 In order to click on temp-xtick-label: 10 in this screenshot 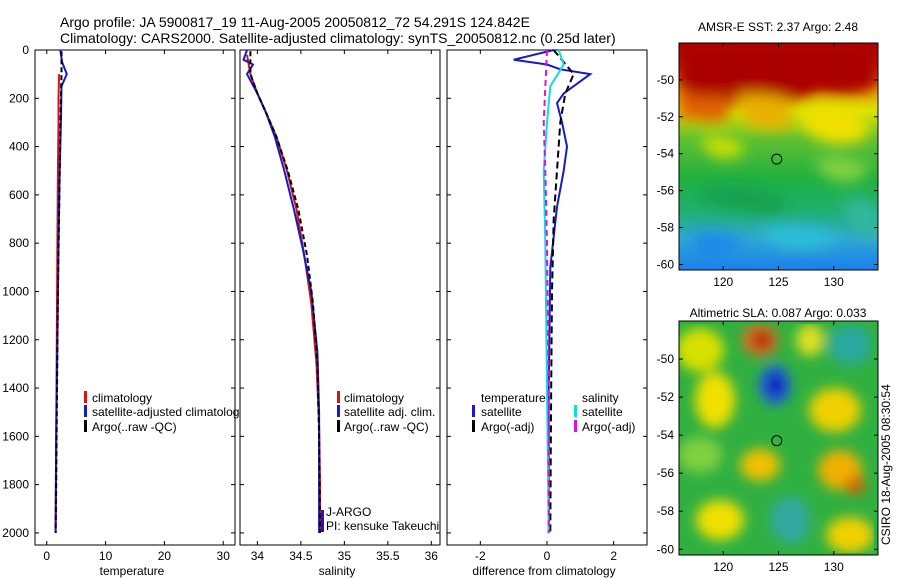, I will do `click(106, 556)`.